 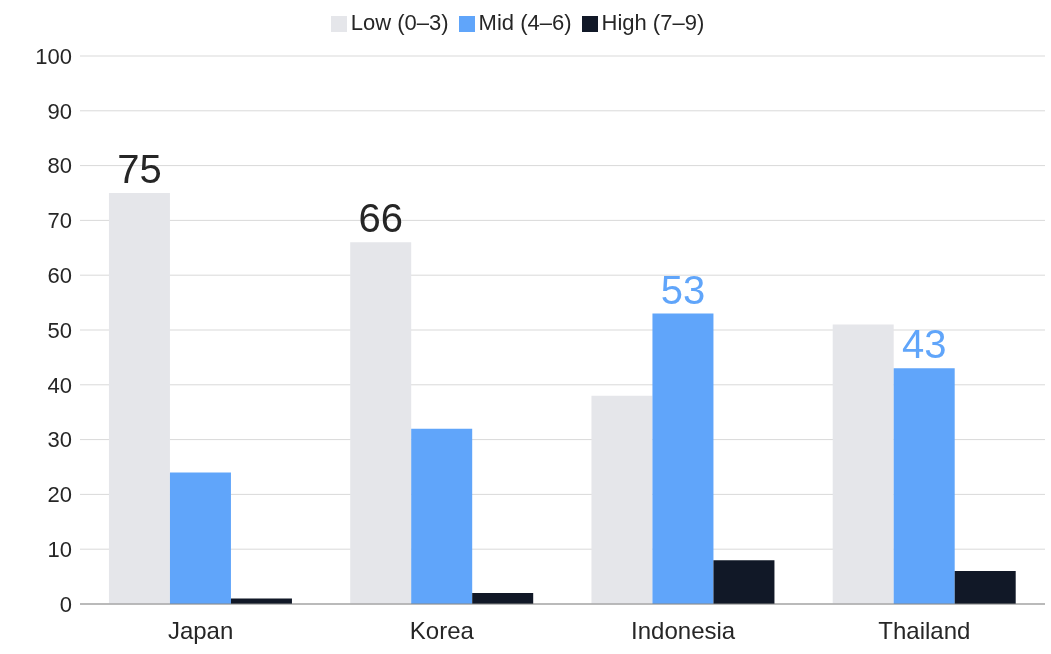 I want to click on data-label: 66, so click(x=380, y=218).